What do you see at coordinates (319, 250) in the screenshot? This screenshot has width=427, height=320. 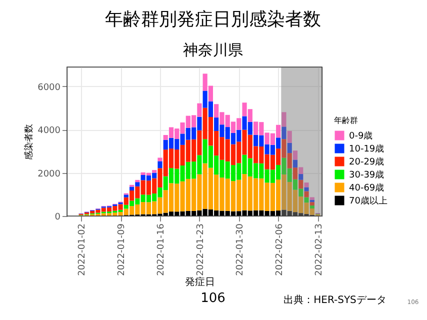 I see `x-tick-label: 2022-02-13` at bounding box center [319, 250].